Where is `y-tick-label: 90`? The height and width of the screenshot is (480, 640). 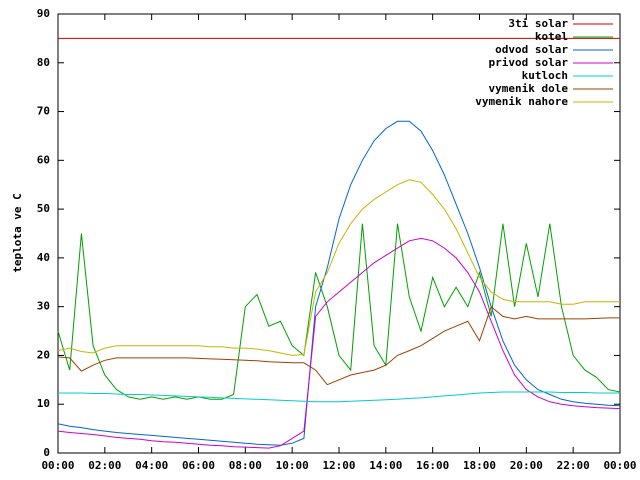 y-tick-label: 90 is located at coordinates (43, 13).